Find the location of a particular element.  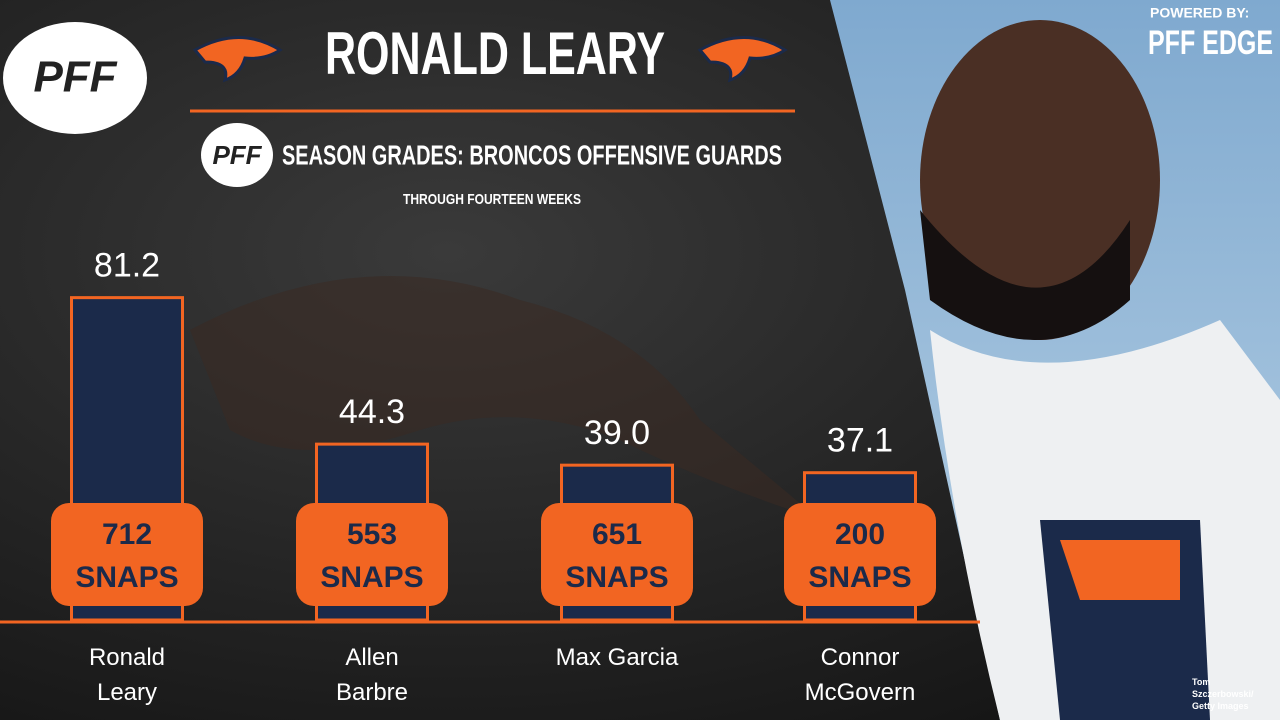

photo-beard is located at coordinates (1025, 275).